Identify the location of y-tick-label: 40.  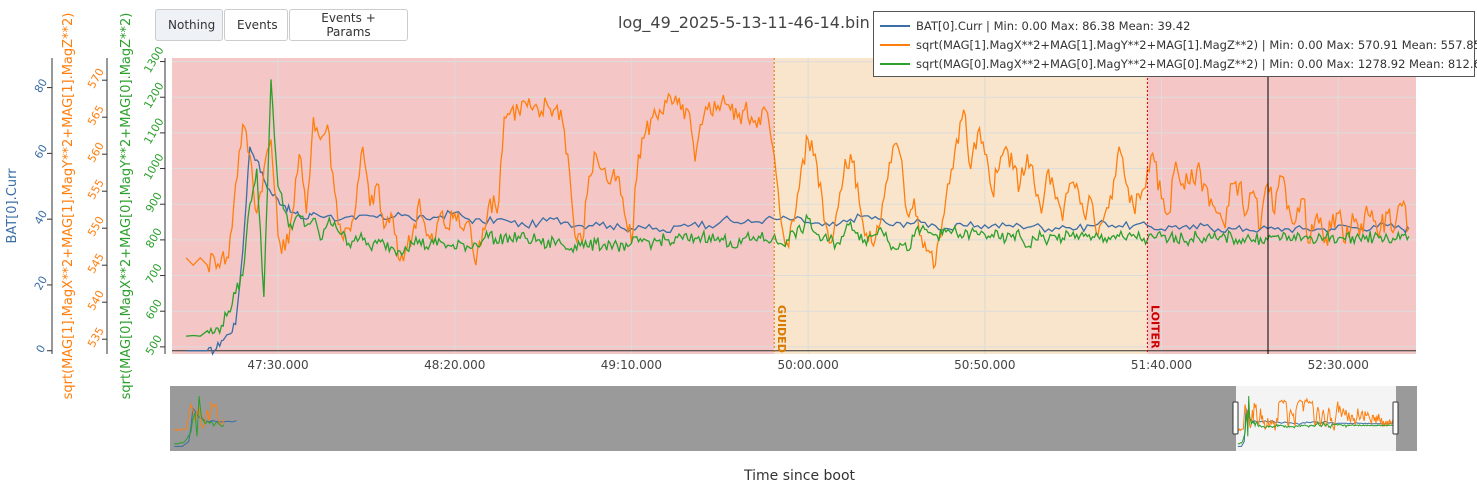
(41, 217).